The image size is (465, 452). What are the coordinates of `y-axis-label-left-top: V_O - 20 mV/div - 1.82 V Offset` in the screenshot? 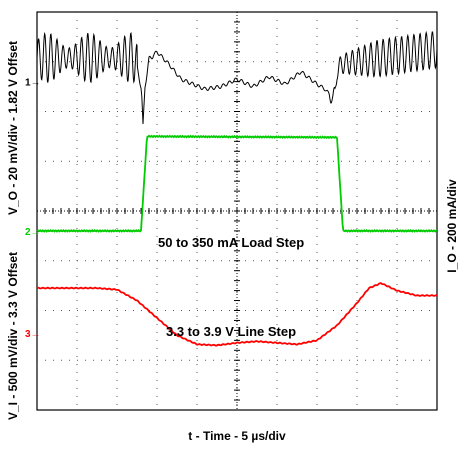 It's located at (13, 128).